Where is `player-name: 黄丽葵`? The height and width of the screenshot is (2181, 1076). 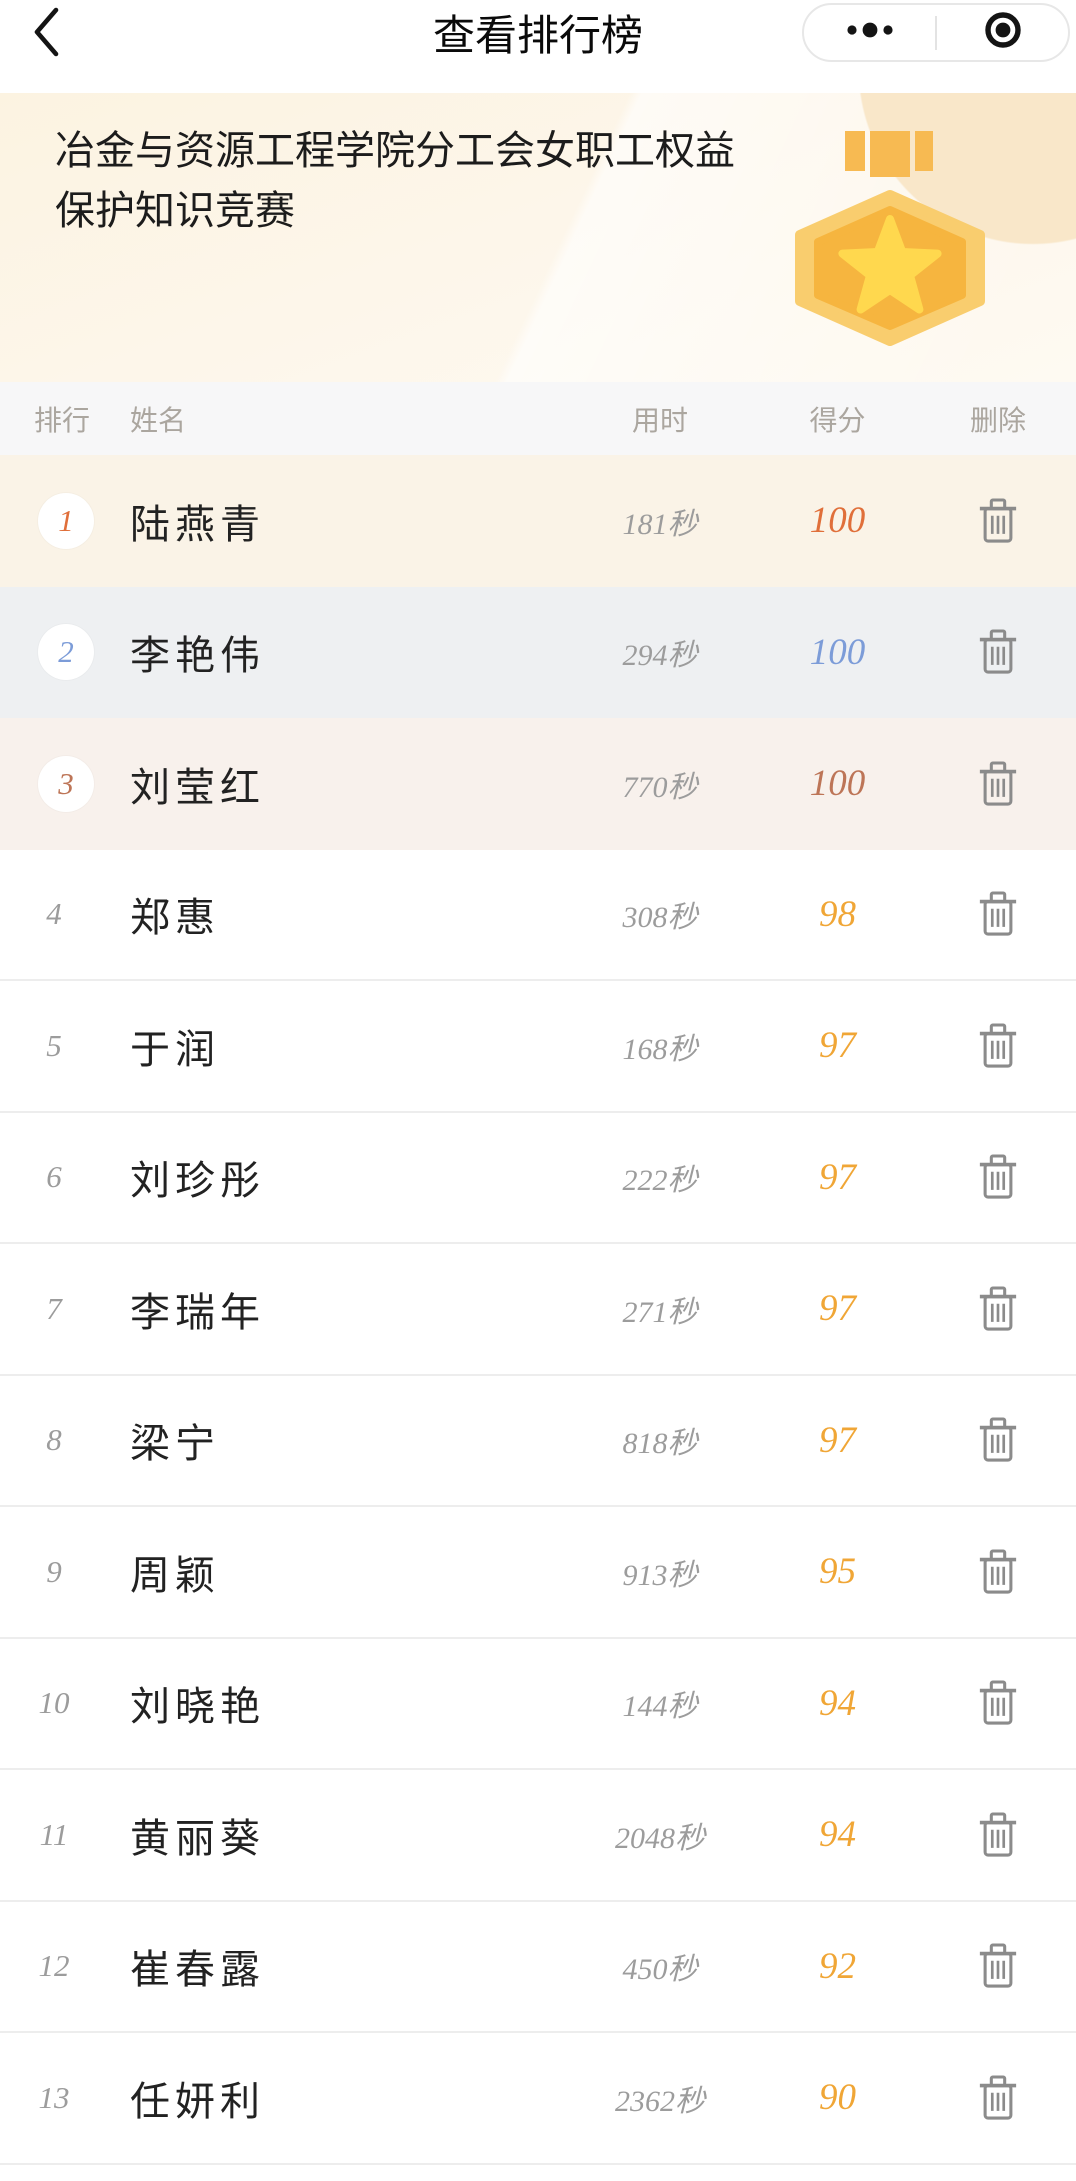 player-name: 黄丽葵 is located at coordinates (197, 1838).